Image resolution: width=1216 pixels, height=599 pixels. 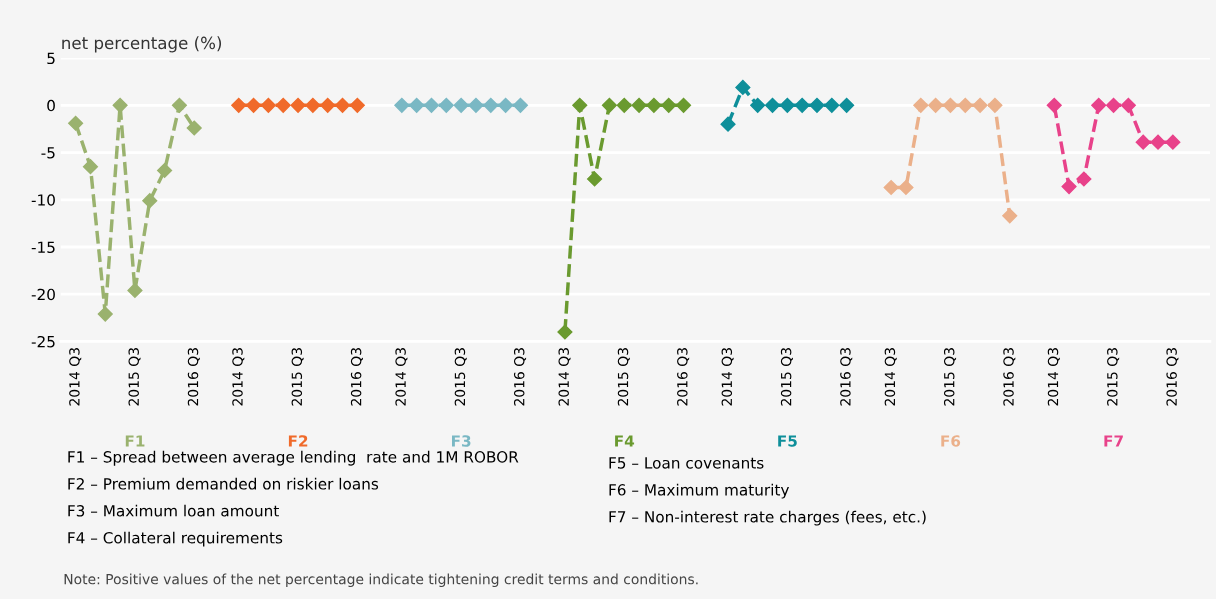 I want to click on y-tick-label: -5, so click(x=48, y=153).